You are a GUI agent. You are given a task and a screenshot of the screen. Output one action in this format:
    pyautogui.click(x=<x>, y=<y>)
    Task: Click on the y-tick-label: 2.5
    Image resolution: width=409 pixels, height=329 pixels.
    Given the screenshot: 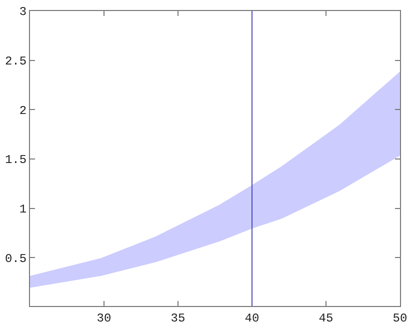 What is the action you would take?
    pyautogui.click(x=15, y=61)
    